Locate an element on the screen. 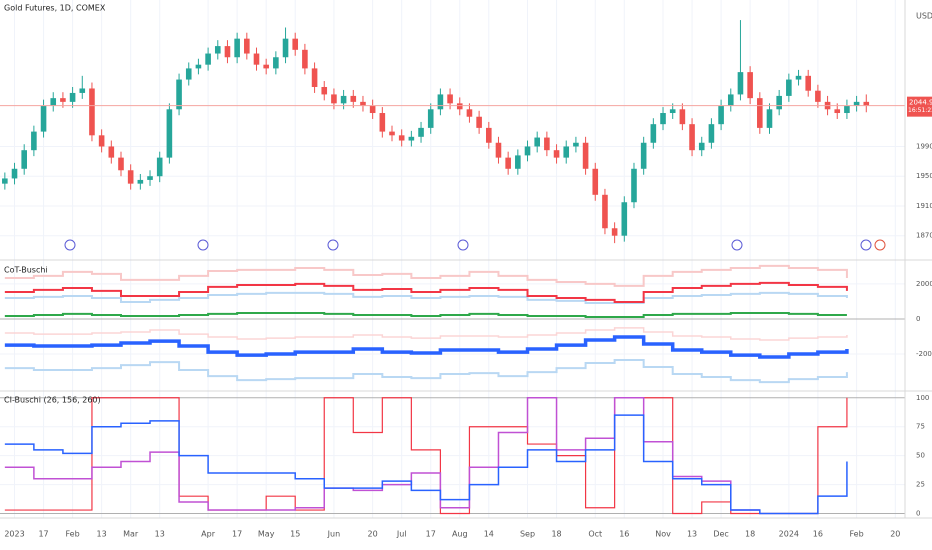 Image resolution: width=932 pixels, height=550 pixels. y-tick-label: 100 is located at coordinates (922, 398).